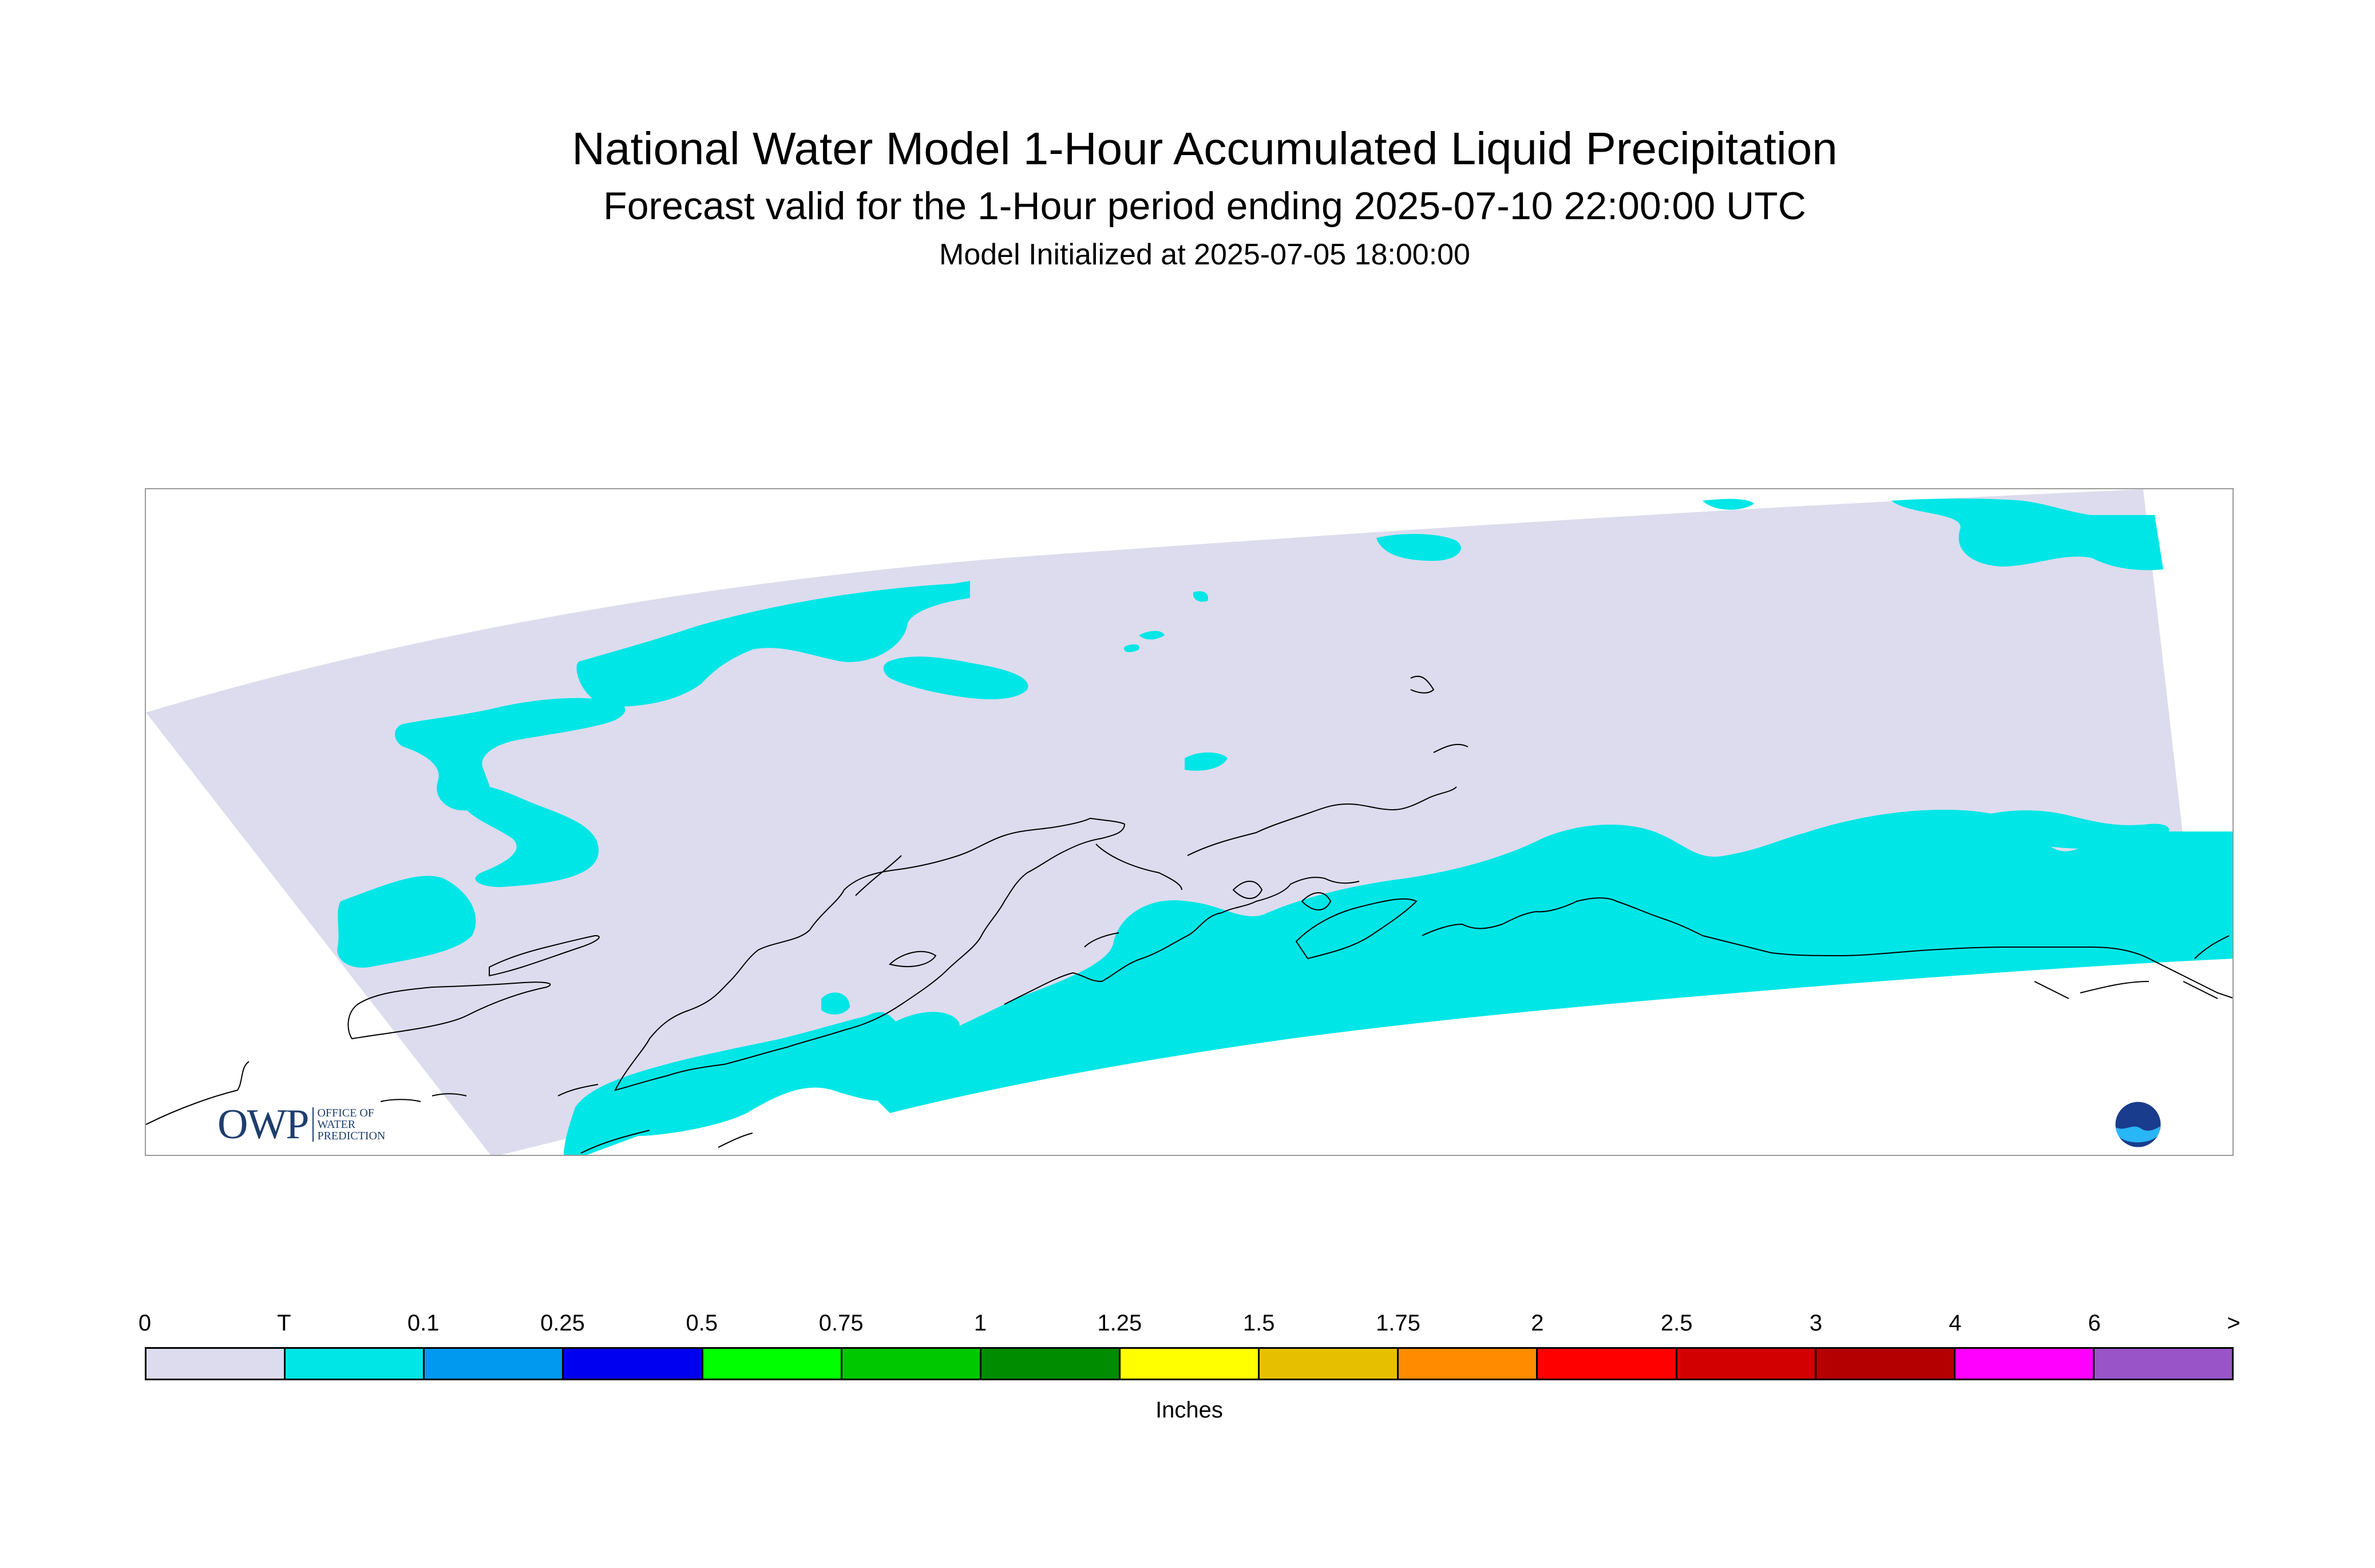 The width and height of the screenshot is (2375, 1568). Describe the element at coordinates (284, 1323) in the screenshot. I see `legend-tick-label: T` at that location.